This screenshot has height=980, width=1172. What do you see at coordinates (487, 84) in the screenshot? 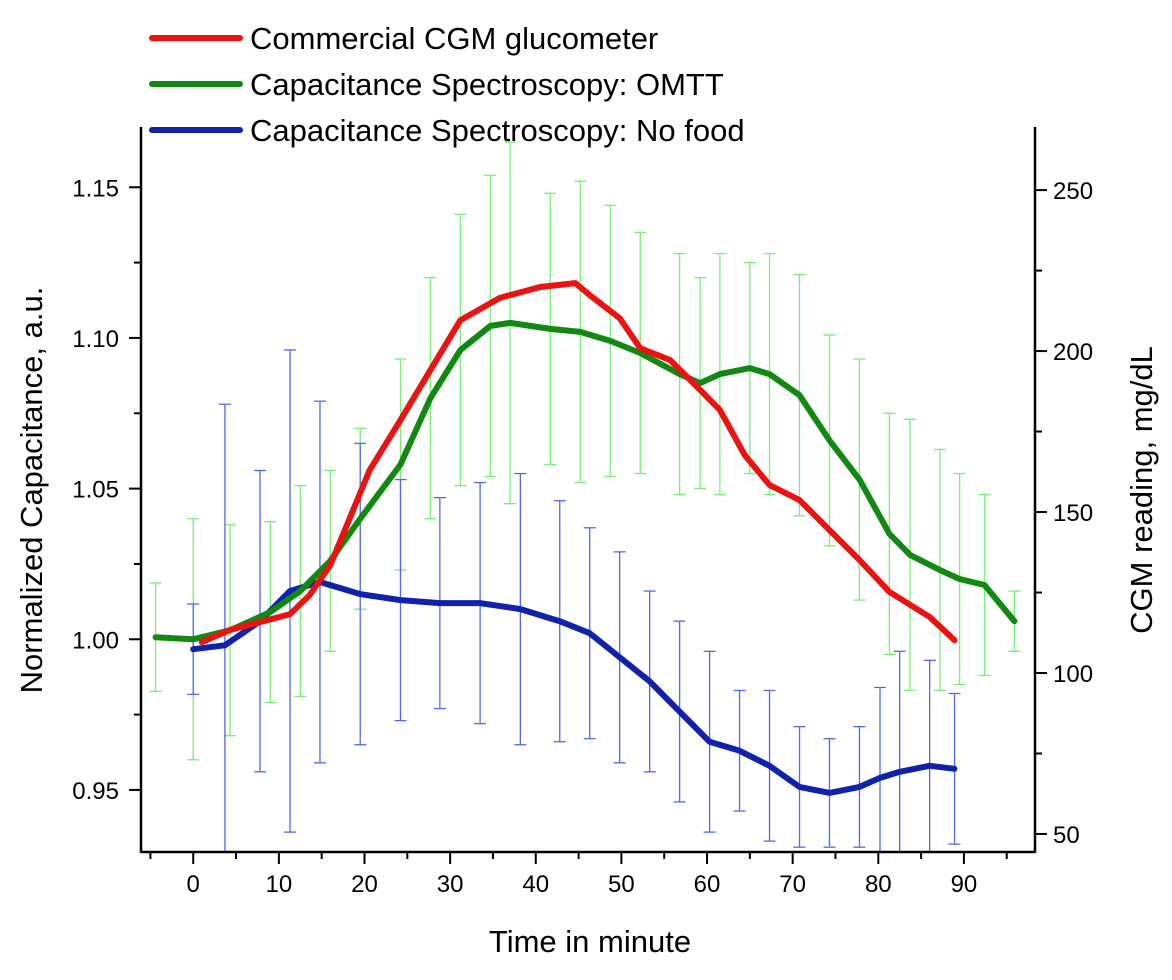
I see `legend-label-omtt: Capacitance Spectroscopy: OMTT` at bounding box center [487, 84].